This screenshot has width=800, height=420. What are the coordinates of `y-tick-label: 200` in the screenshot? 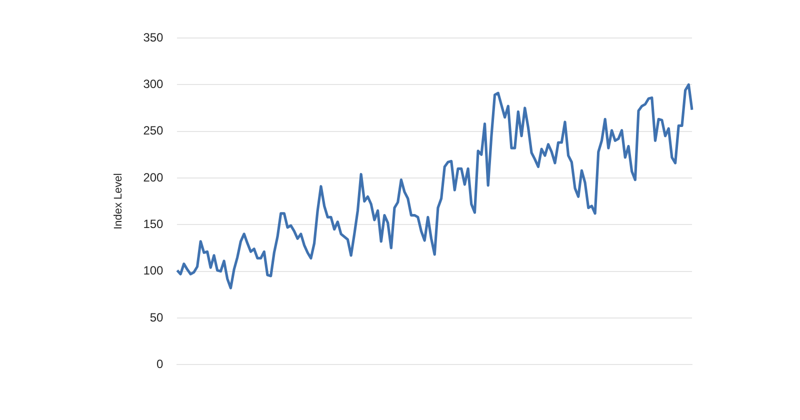 It's located at (153, 177).